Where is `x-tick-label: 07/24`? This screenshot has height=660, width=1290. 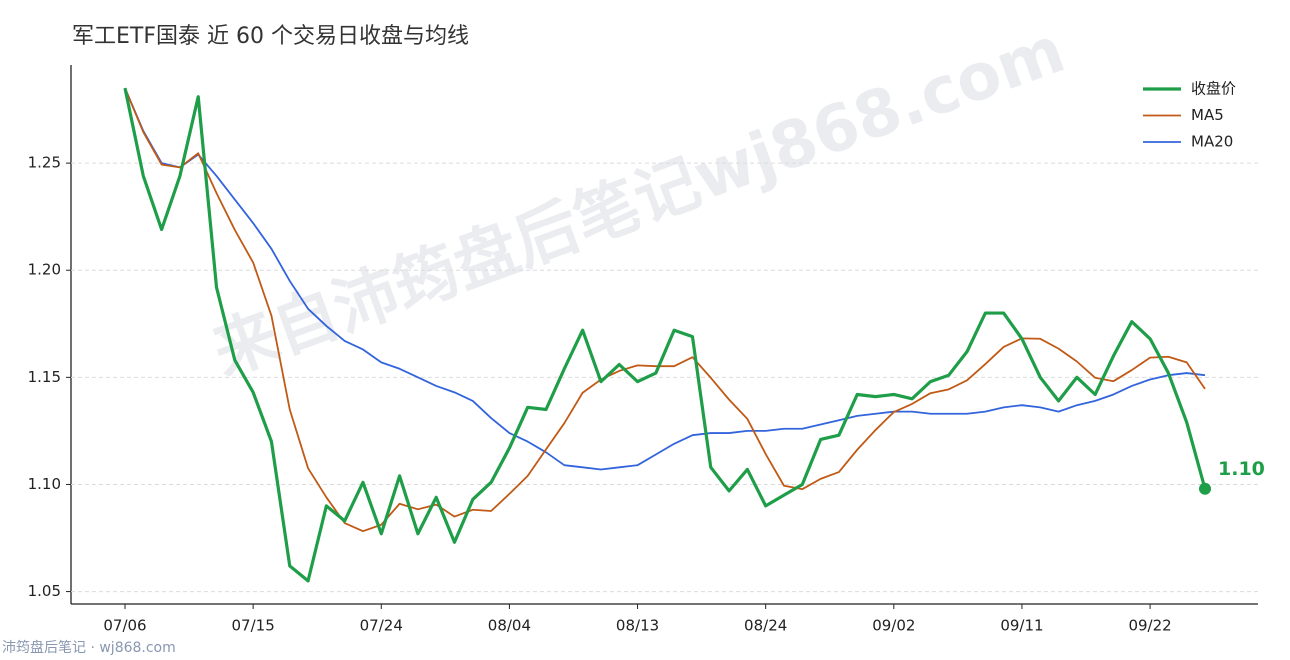
x-tick-label: 07/24 is located at coordinates (381, 626).